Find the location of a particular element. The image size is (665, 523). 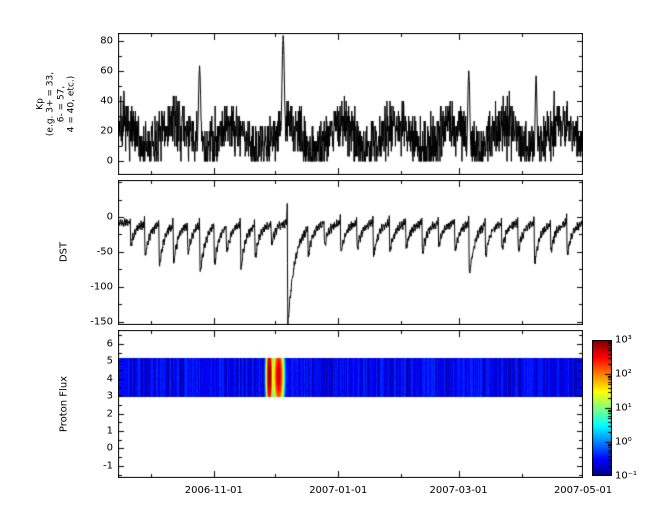

y-tick-label: 60 is located at coordinates (106, 71).